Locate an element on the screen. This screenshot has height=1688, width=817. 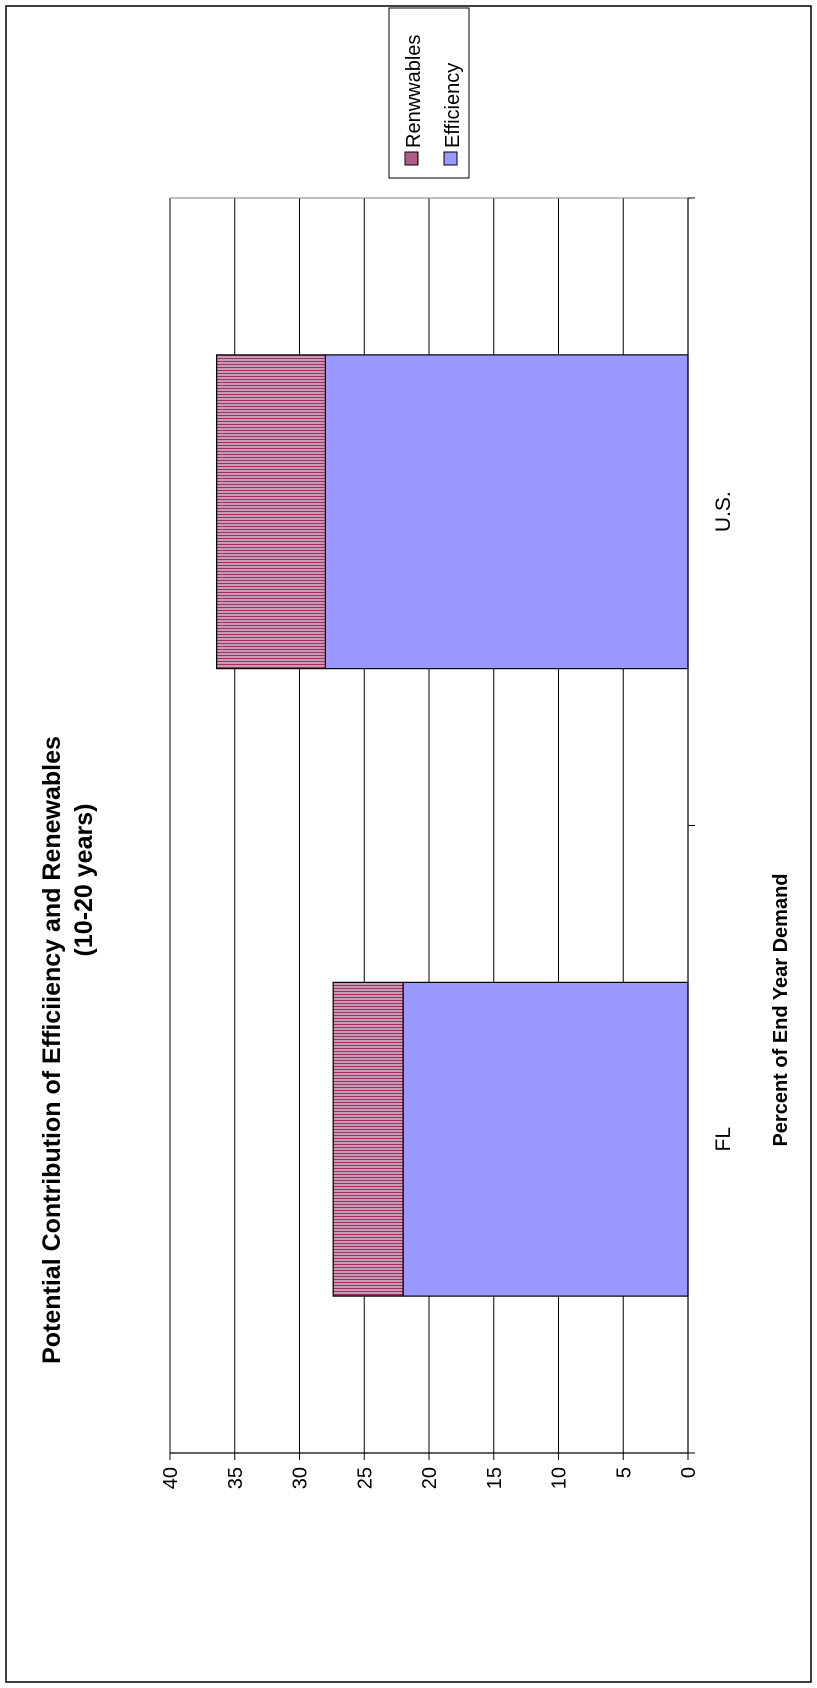
category-label-group: FL is located at coordinates (723, 1139).